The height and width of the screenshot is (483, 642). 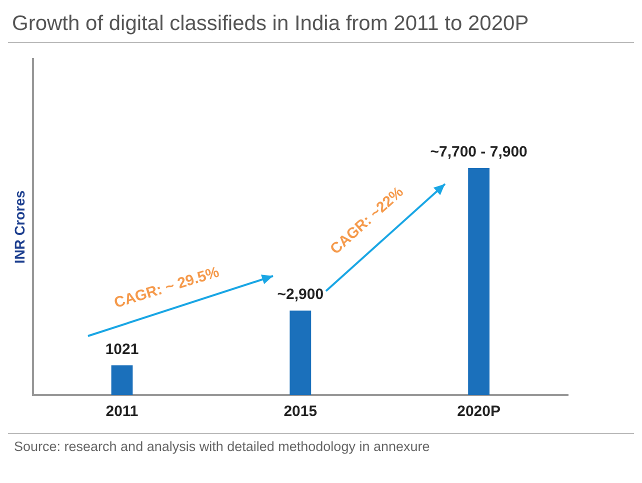 What do you see at coordinates (122, 349) in the screenshot?
I see `data-label: 1021` at bounding box center [122, 349].